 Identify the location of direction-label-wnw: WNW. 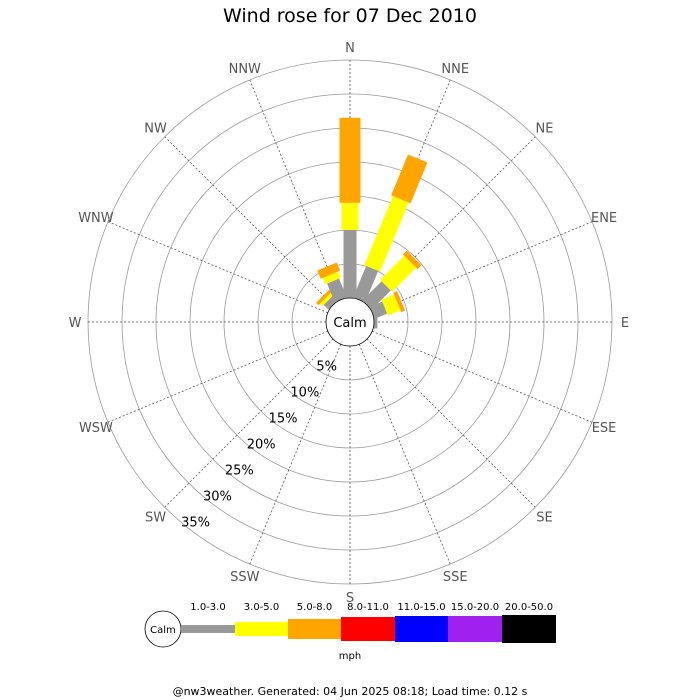
(96, 218).